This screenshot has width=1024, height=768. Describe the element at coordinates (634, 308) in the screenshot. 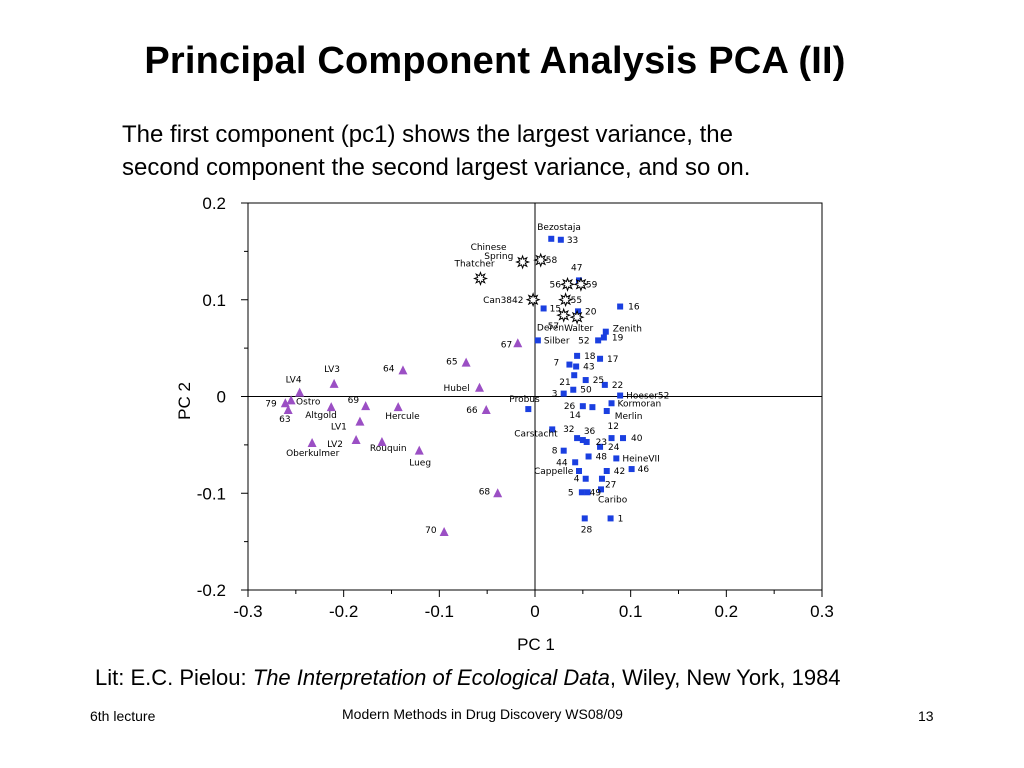

I see `data-point-label: 16` at that location.